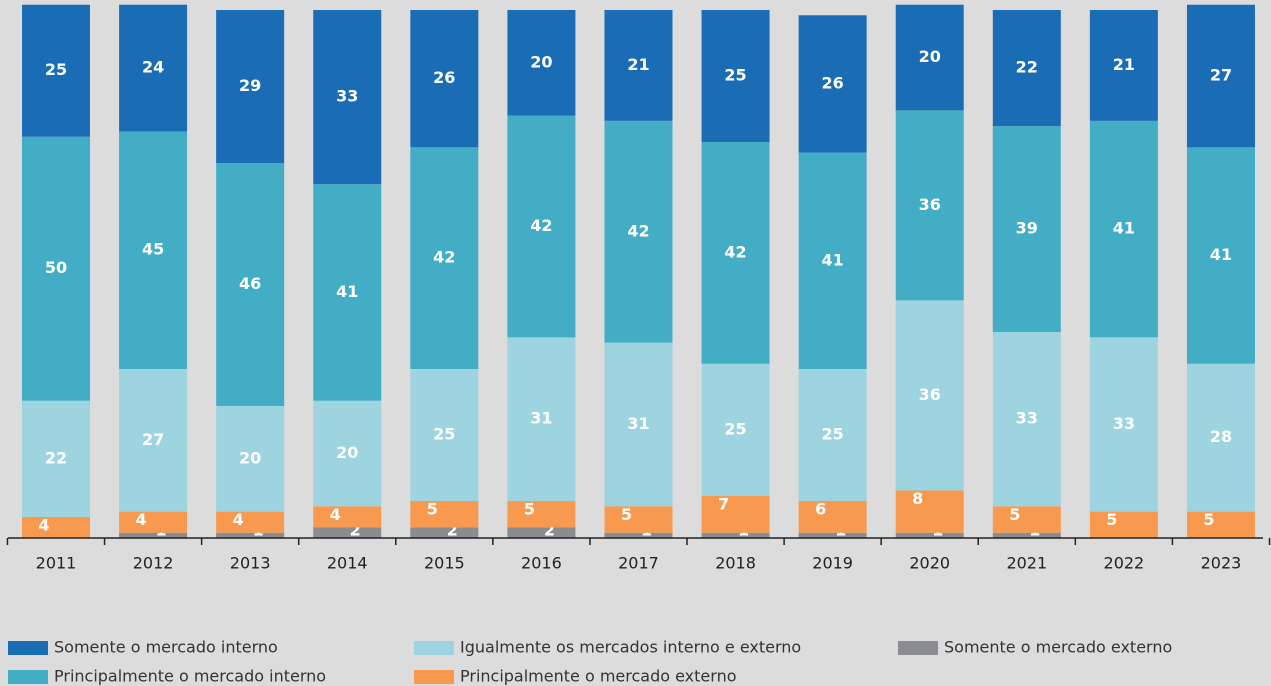  What do you see at coordinates (832, 563) in the screenshot?
I see `x-tick-label: 2019` at bounding box center [832, 563].